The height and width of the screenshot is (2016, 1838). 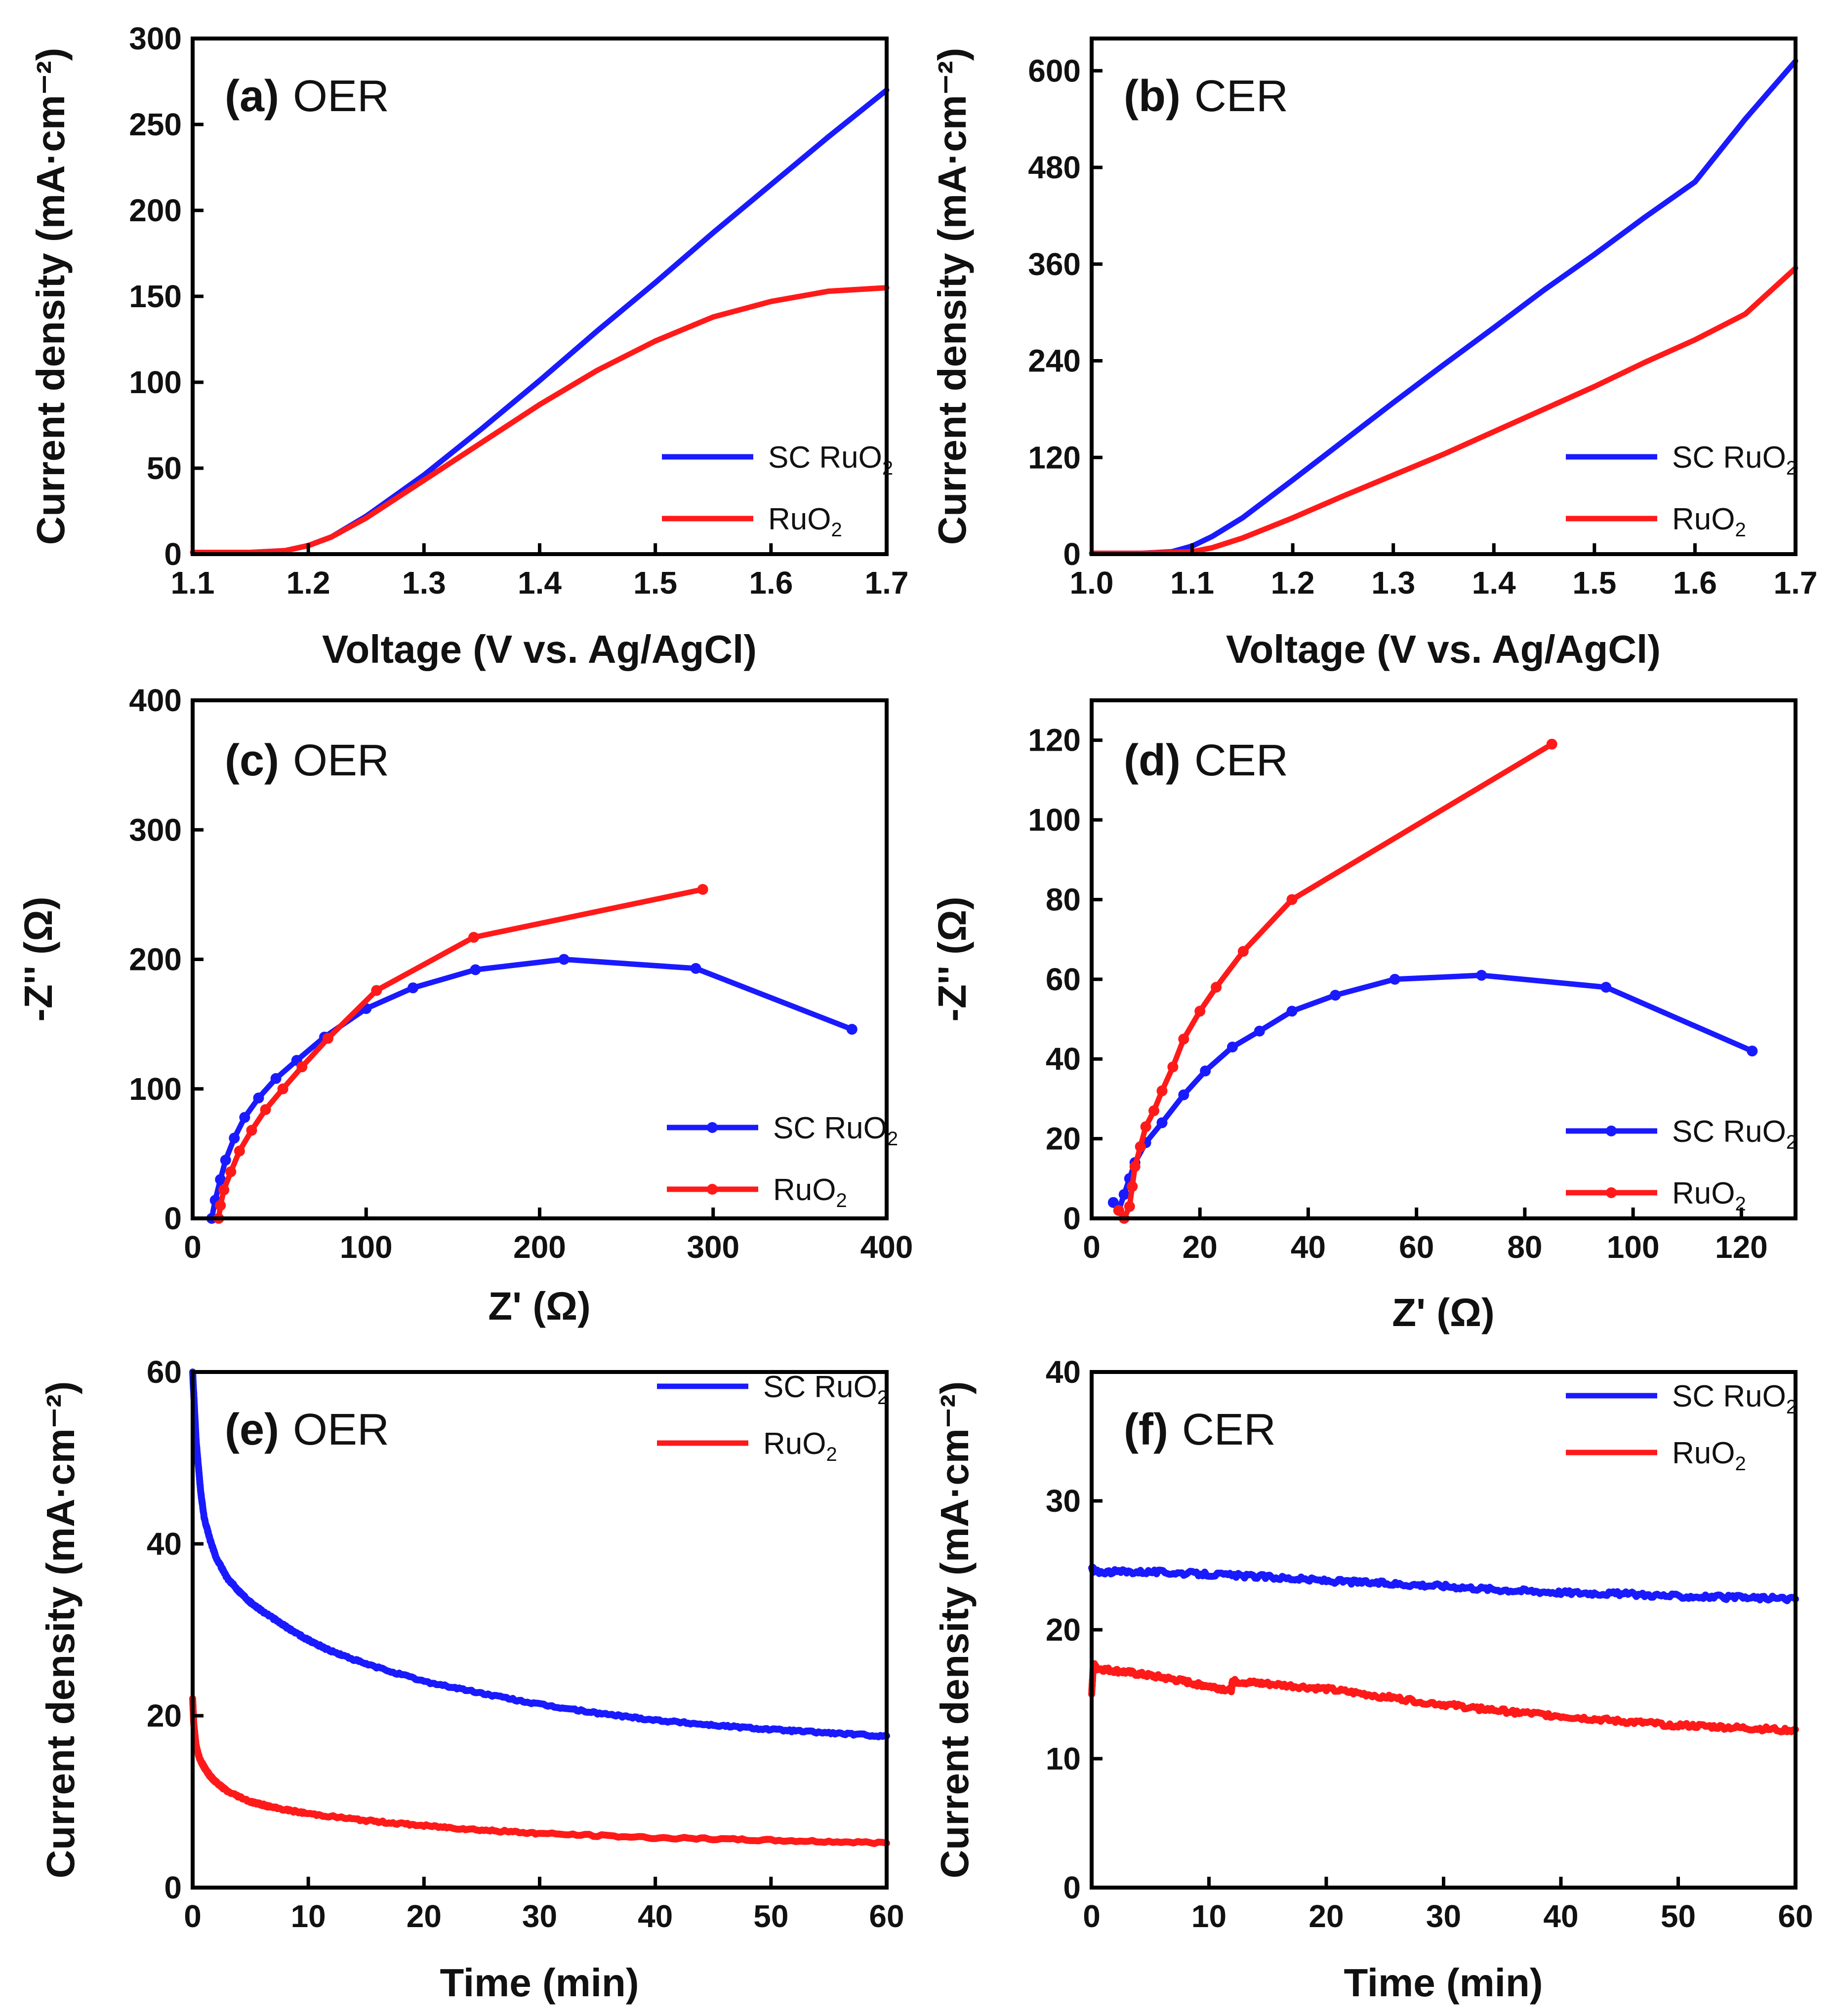 I want to click on panel-b-series-1-line, so click(x=1443, y=411).